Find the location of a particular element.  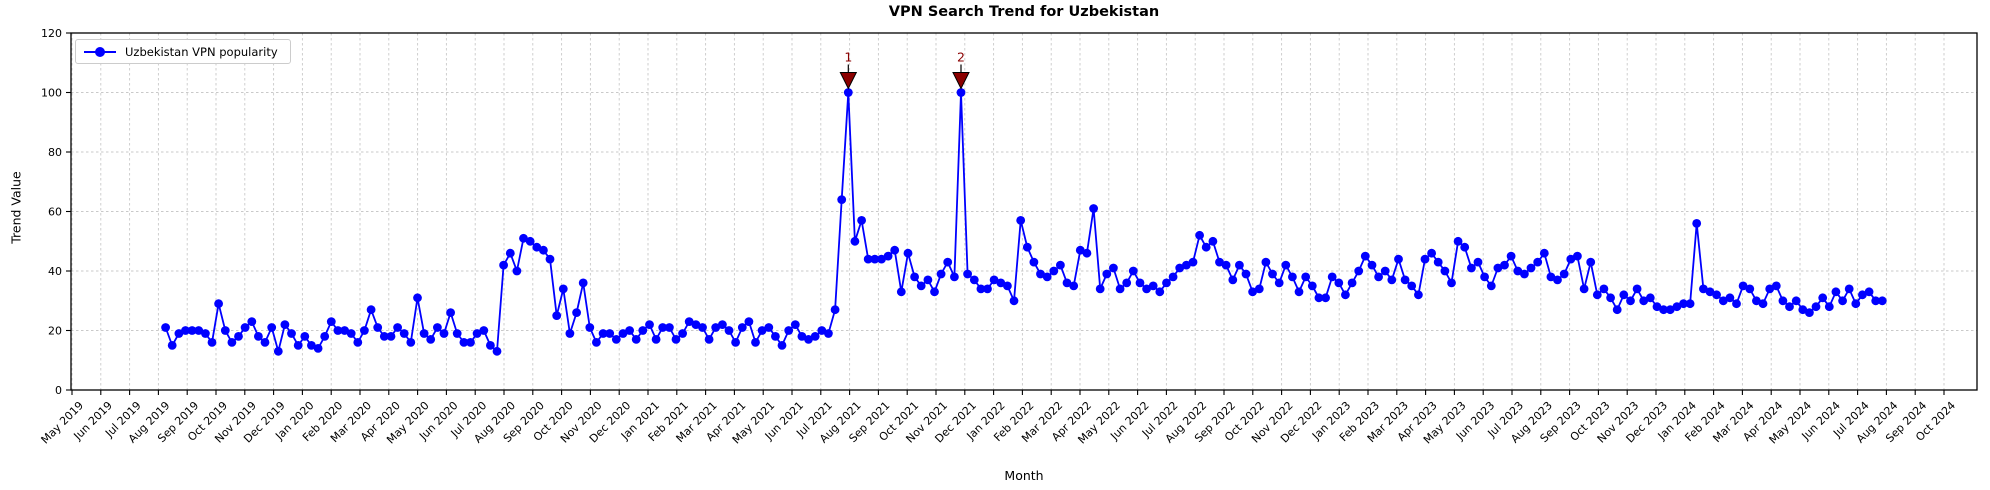

chart-title: VPN Search Trend for Uzbekistan is located at coordinates (1024, 12).